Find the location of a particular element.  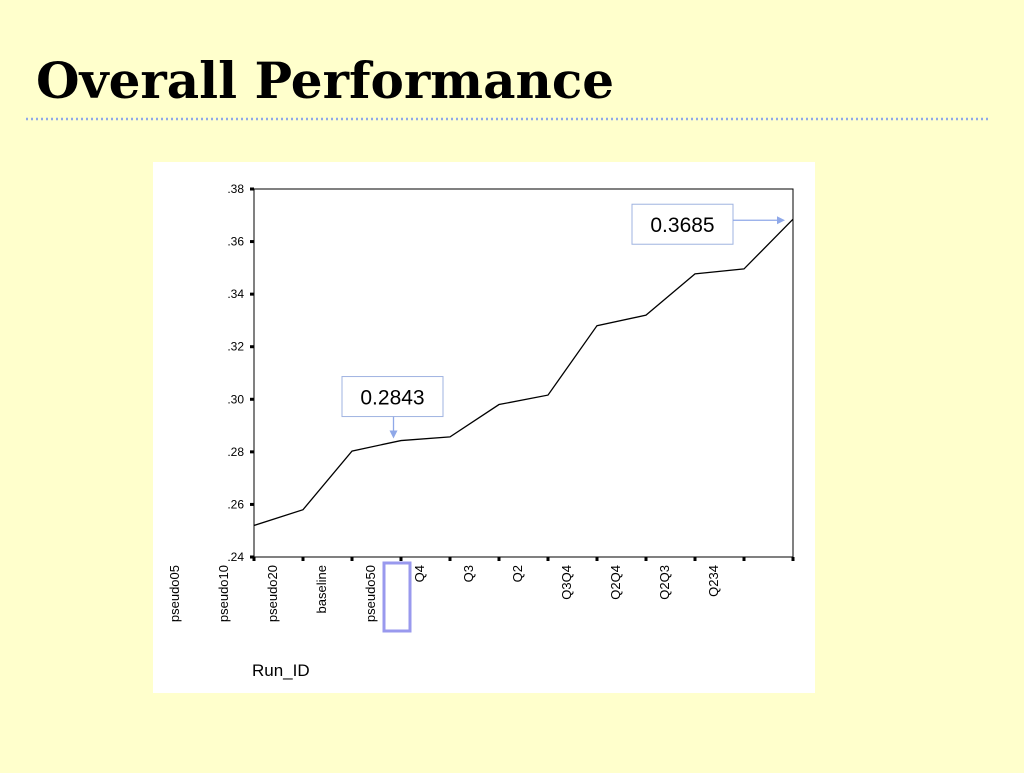

y-tick-label: .26 is located at coordinates (235, 504).